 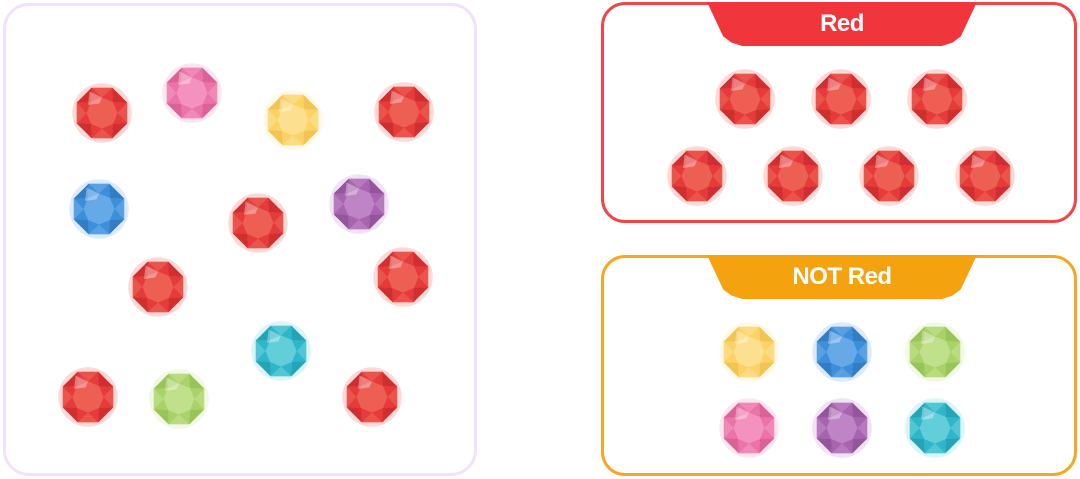 What do you see at coordinates (842, 277) in the screenshot?
I see `not-red-group-label: NOT Red` at bounding box center [842, 277].